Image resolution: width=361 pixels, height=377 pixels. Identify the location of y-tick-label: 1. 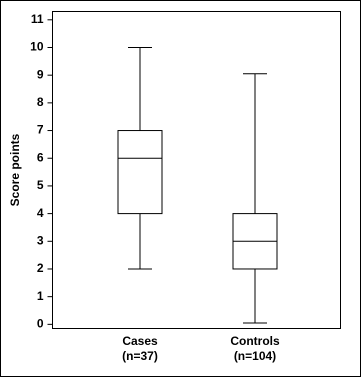
(40, 296).